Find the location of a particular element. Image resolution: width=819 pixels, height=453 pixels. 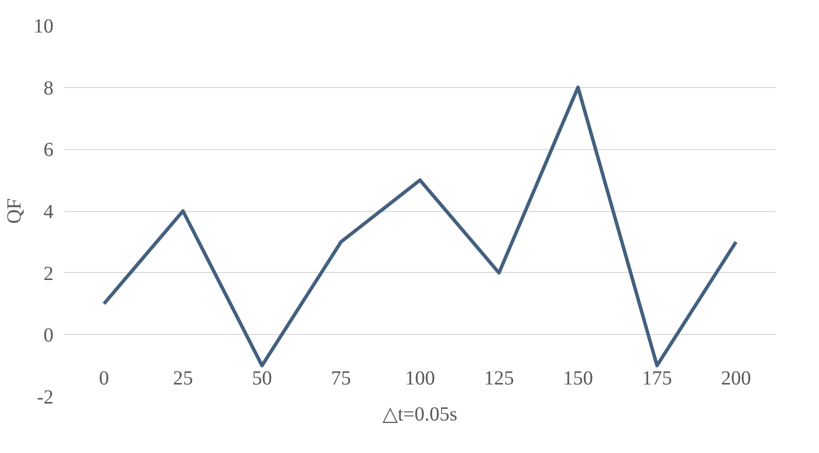

x-tick-label: 25 is located at coordinates (183, 379).